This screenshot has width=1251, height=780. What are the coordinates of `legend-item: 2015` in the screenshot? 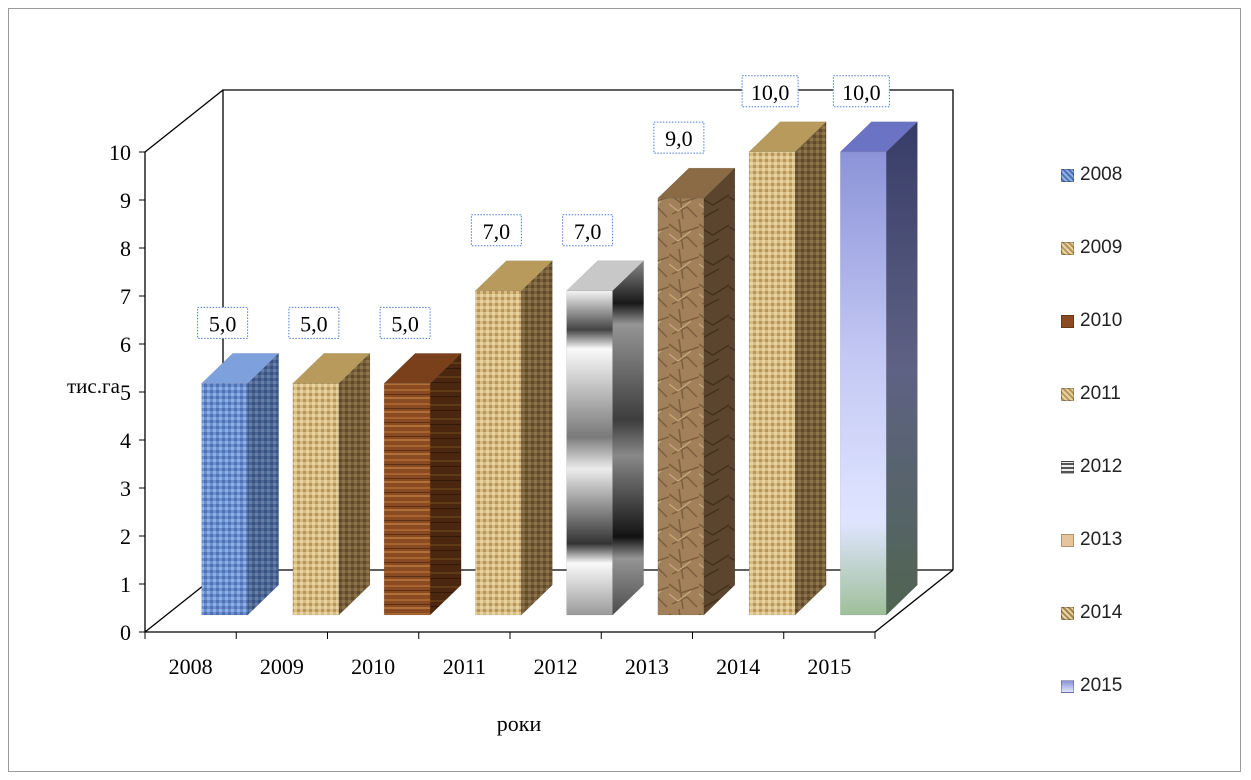 It's located at (1091, 686).